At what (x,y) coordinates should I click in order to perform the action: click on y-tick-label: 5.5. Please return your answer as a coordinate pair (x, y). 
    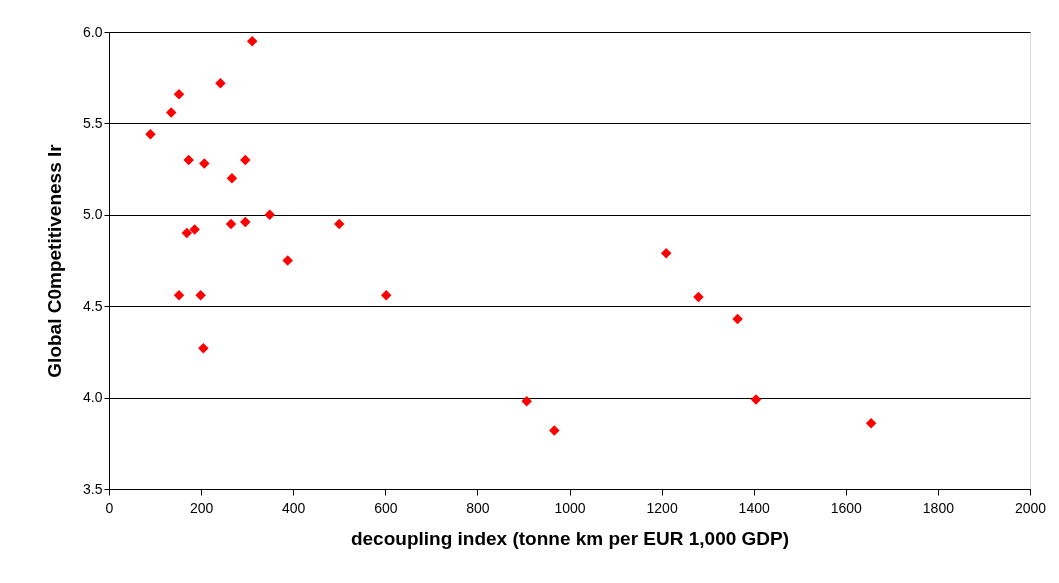
    Looking at the image, I should click on (93, 122).